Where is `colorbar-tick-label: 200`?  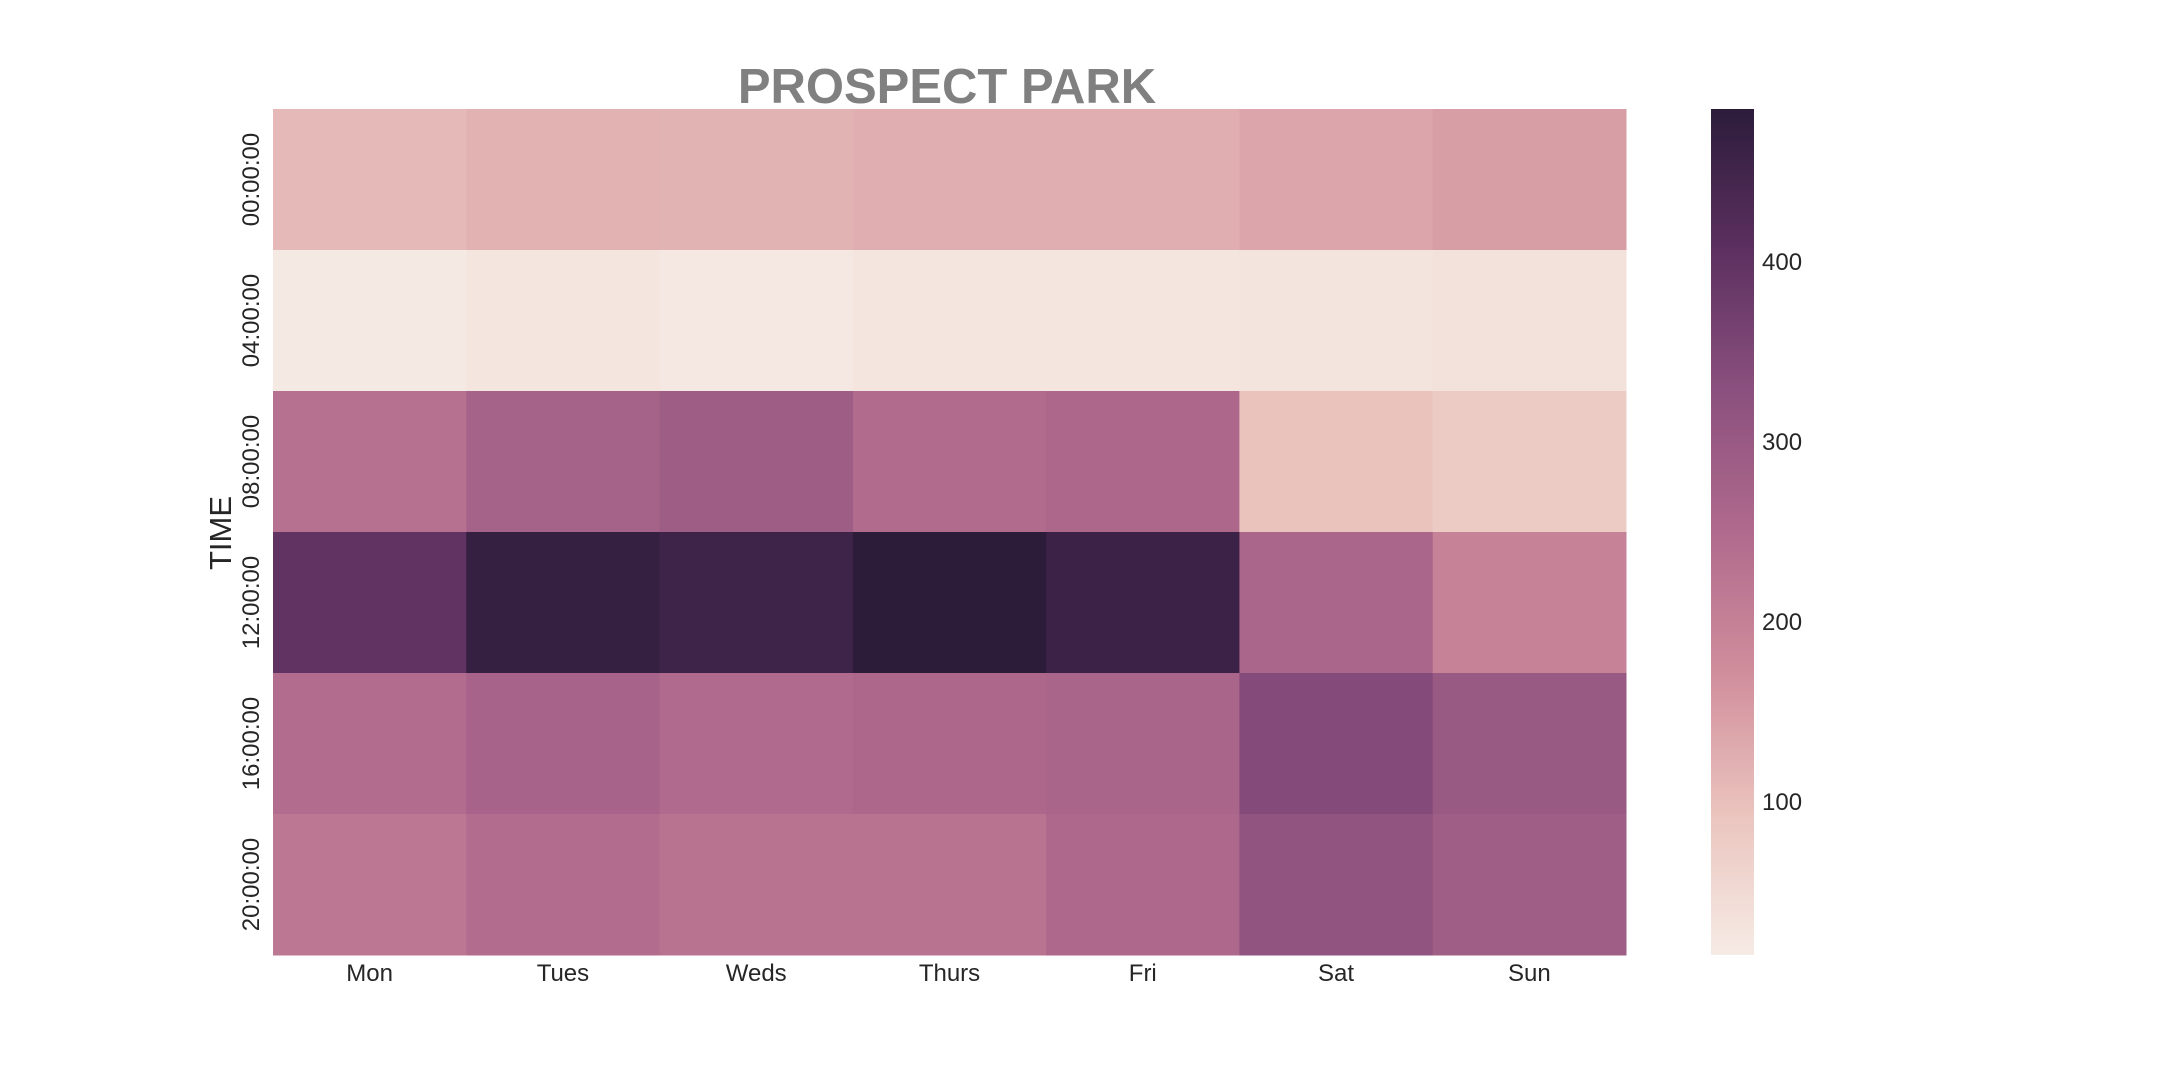 colorbar-tick-label: 200 is located at coordinates (1782, 622).